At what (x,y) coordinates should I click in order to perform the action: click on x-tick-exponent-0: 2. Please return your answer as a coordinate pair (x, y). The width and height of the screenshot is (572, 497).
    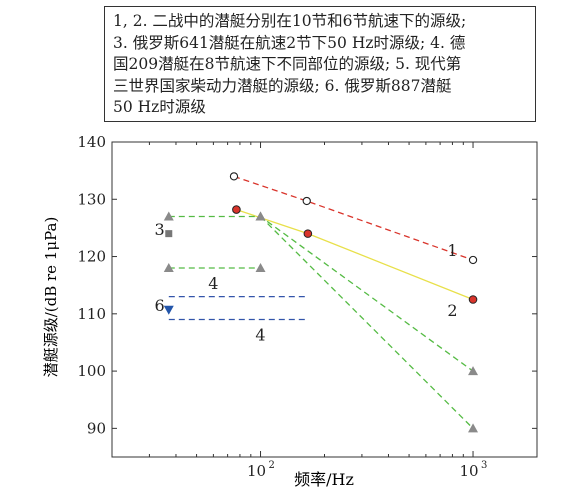
    Looking at the image, I should click on (272, 465).